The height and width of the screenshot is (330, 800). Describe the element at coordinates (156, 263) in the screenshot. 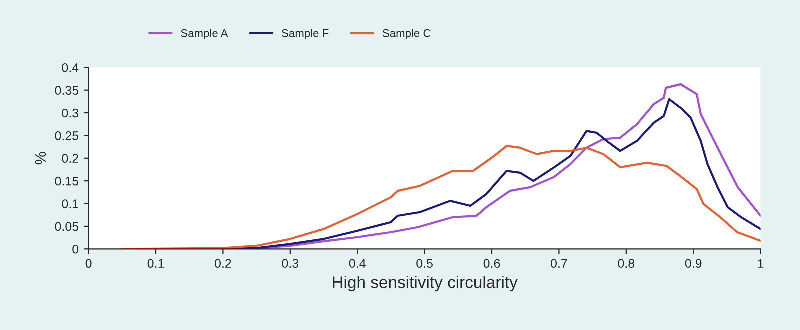

I see `x-tick-label: 0.1` at that location.